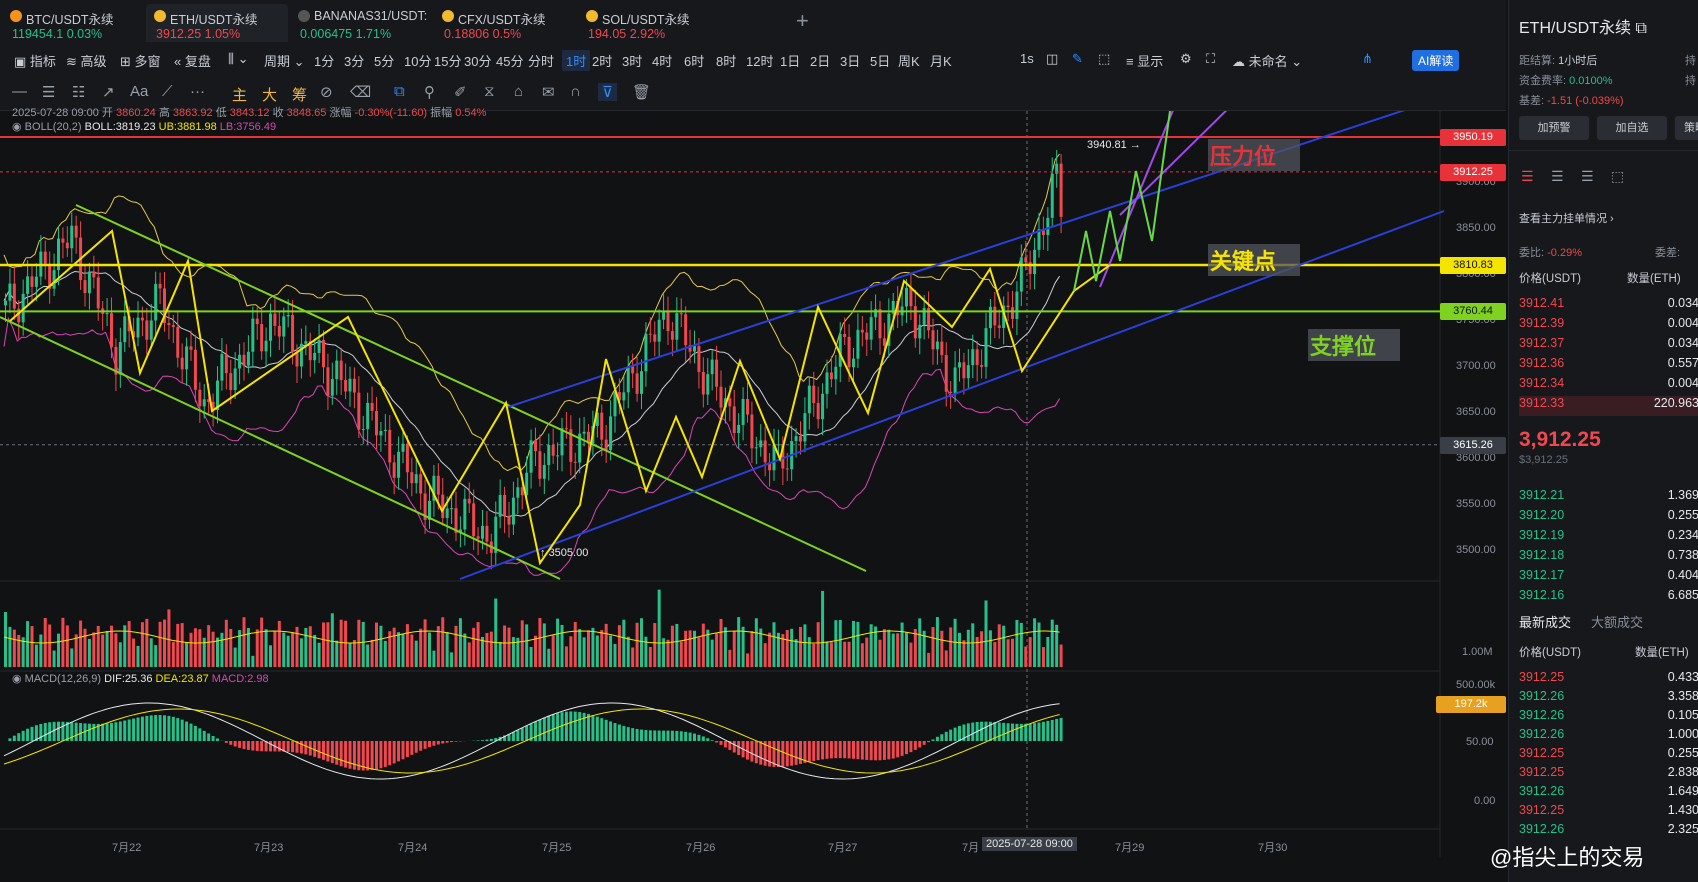  Describe the element at coordinates (802, 20) in the screenshot. I see `add-tab-icon: +` at that location.